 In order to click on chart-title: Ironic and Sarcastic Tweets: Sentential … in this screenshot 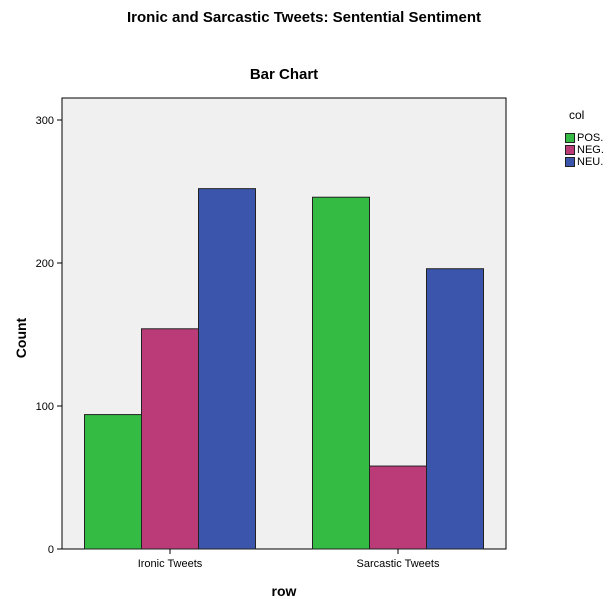, I will do `click(304, 17)`.